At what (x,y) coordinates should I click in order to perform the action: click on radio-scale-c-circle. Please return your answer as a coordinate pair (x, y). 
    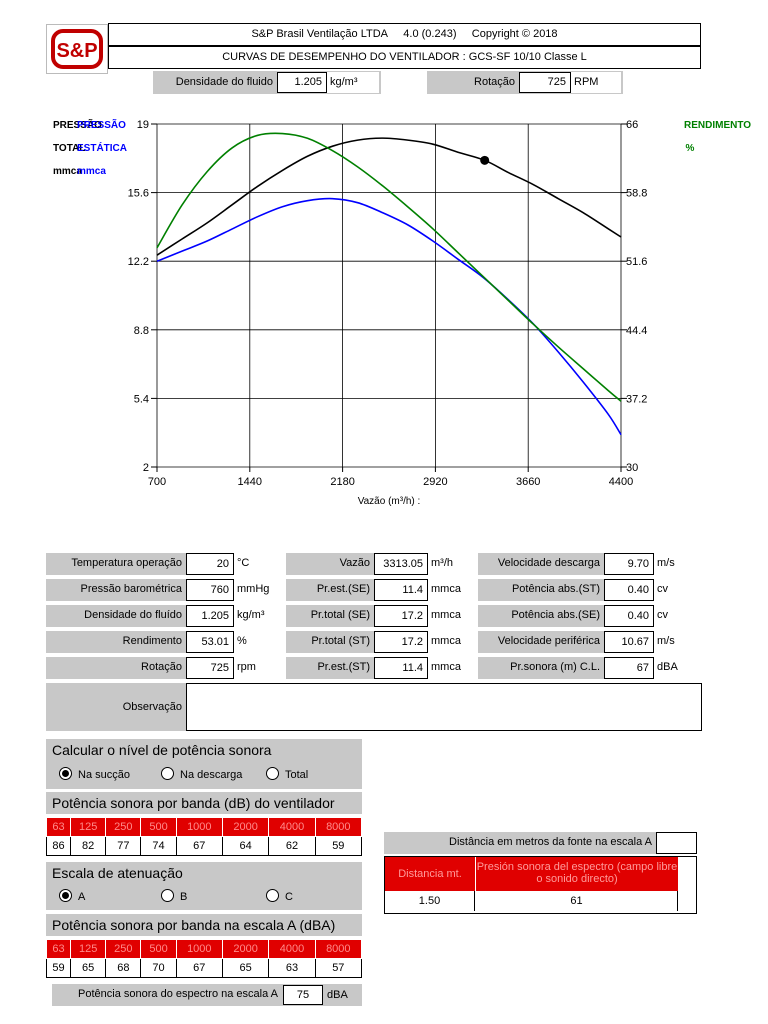
    Looking at the image, I should click on (272, 895).